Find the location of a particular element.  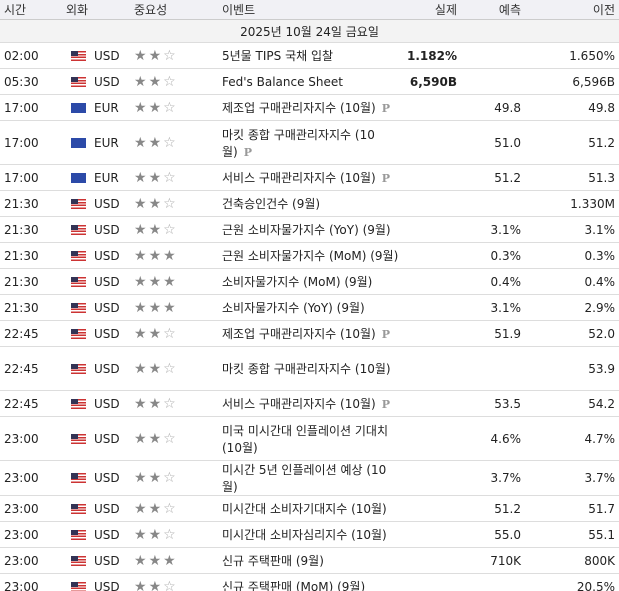

forecast-cell: 51.9 is located at coordinates (493, 333).